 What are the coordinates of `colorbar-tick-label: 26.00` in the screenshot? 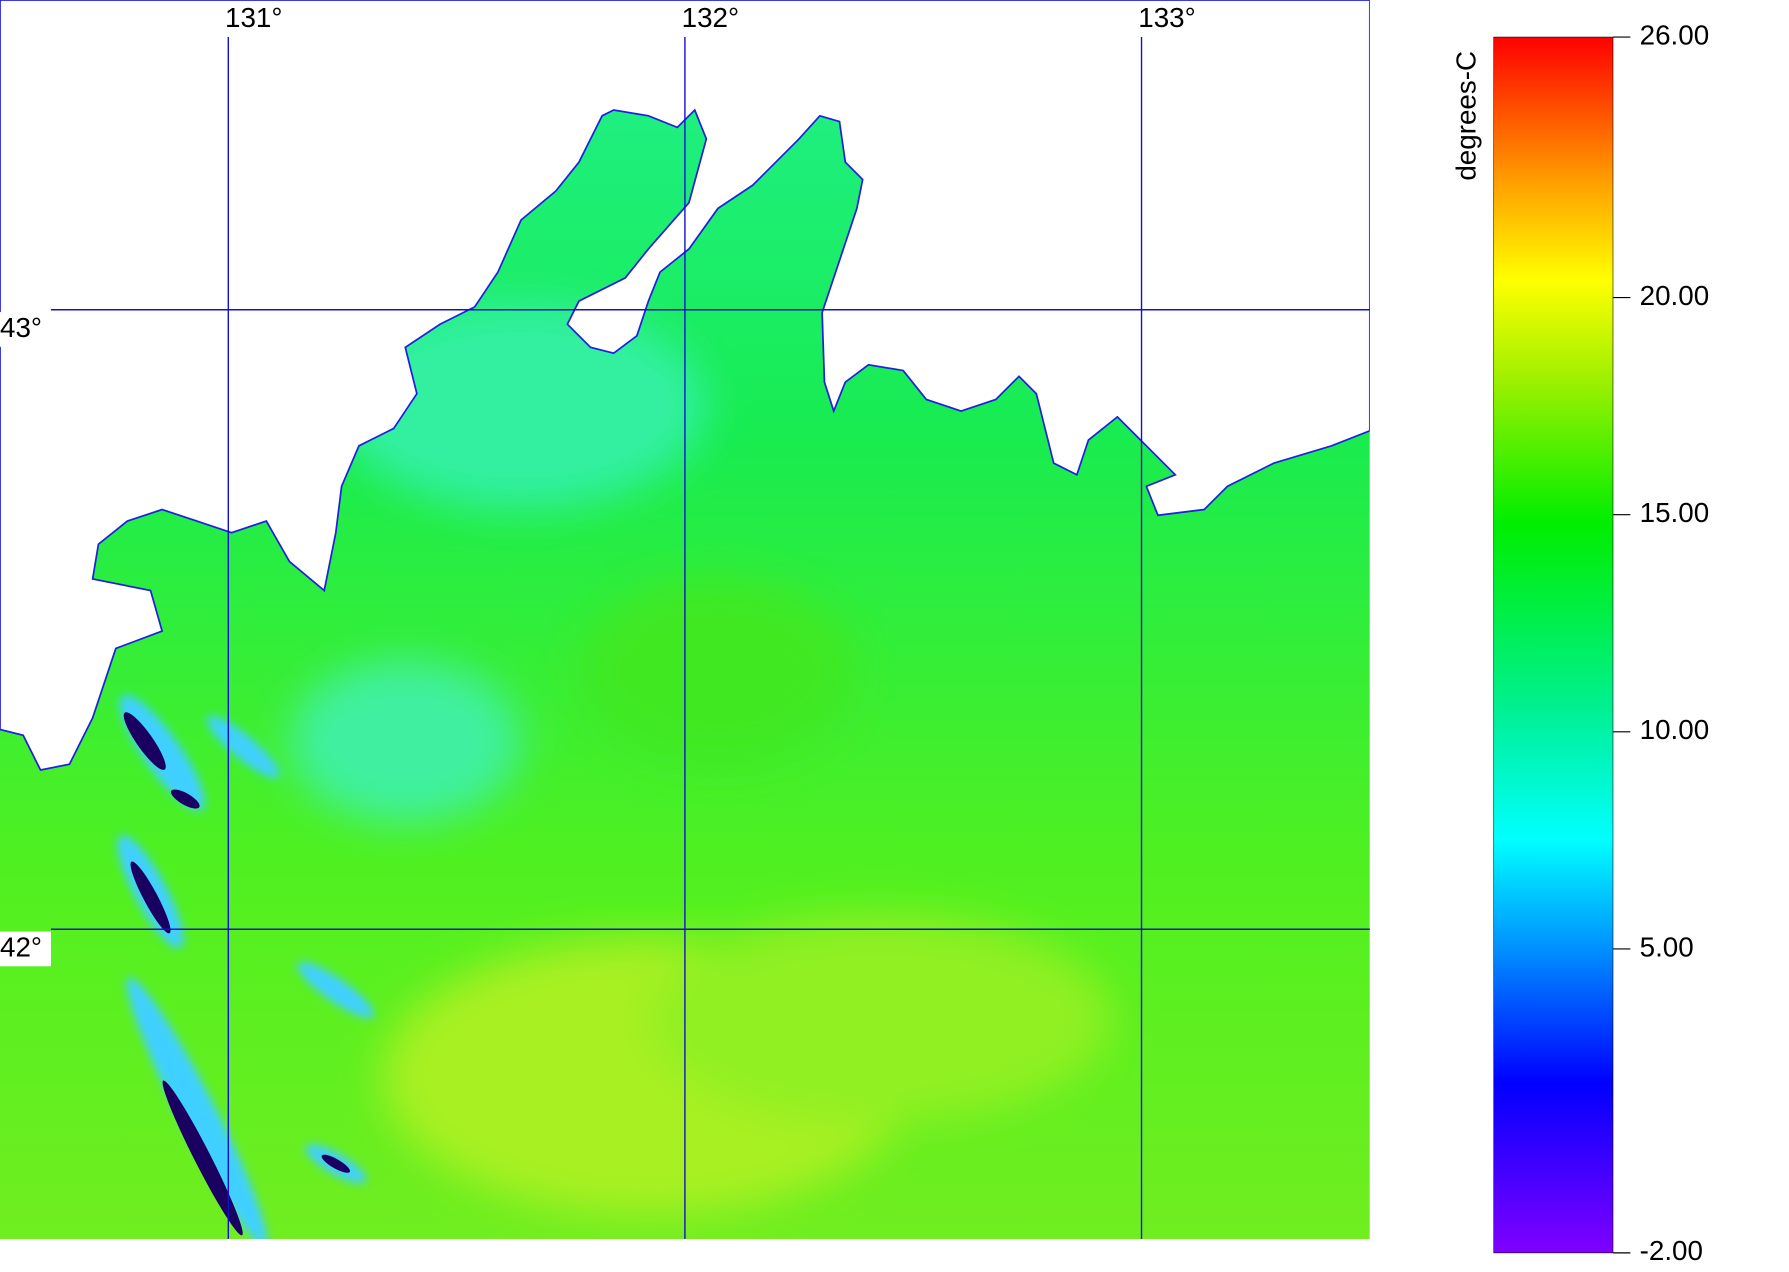 It's located at (1675, 34).